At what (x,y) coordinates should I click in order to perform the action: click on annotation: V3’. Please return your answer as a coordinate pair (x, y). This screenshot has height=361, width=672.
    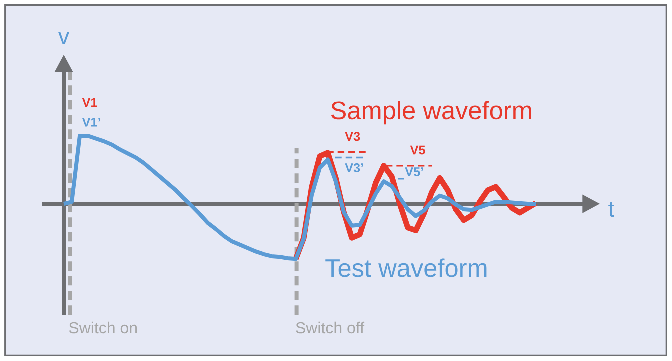
    Looking at the image, I should click on (354, 167).